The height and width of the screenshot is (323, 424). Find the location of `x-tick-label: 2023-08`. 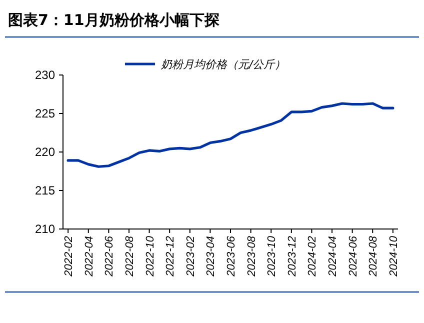

x-tick-label: 2023-08 is located at coordinates (252, 256).